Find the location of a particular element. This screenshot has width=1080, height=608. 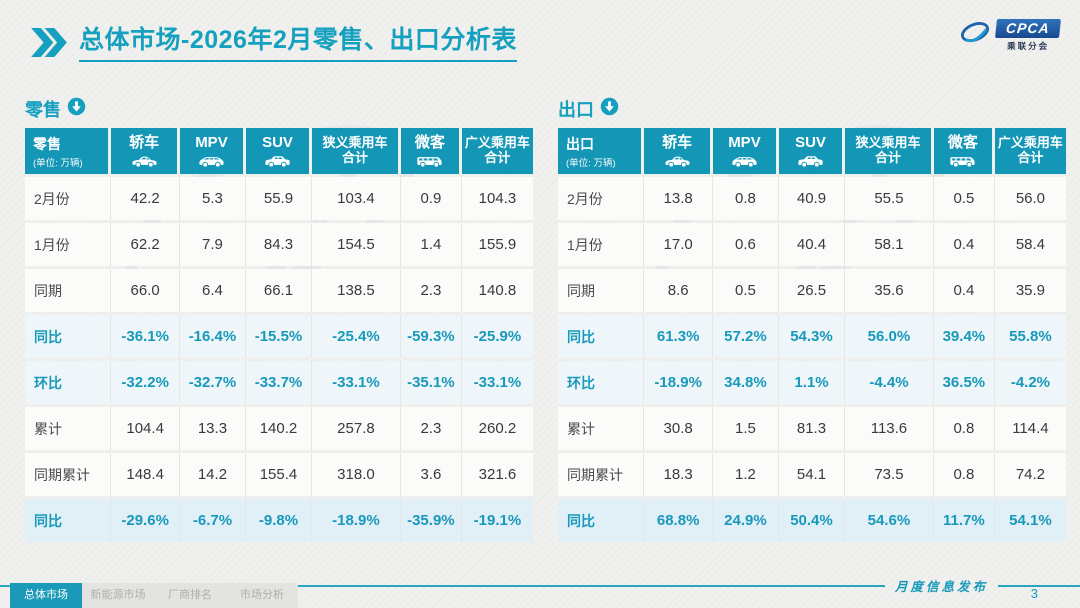

table-cell: 13.3 is located at coordinates (212, 428).